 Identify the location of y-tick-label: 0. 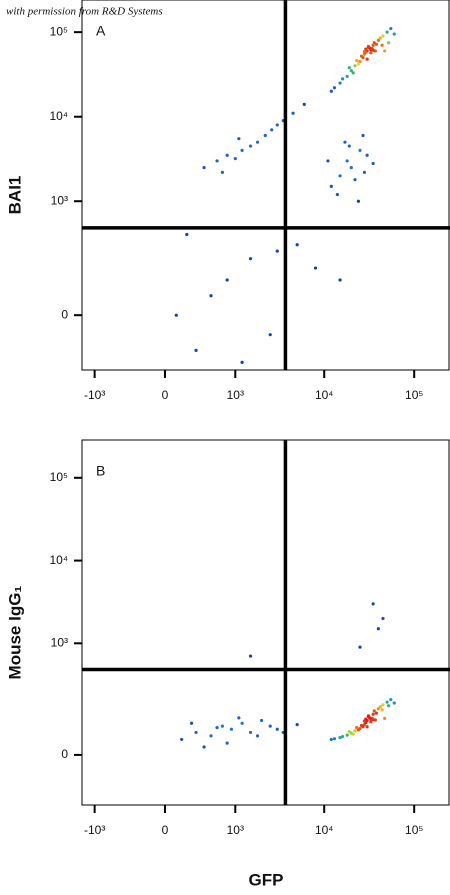
(64, 754).